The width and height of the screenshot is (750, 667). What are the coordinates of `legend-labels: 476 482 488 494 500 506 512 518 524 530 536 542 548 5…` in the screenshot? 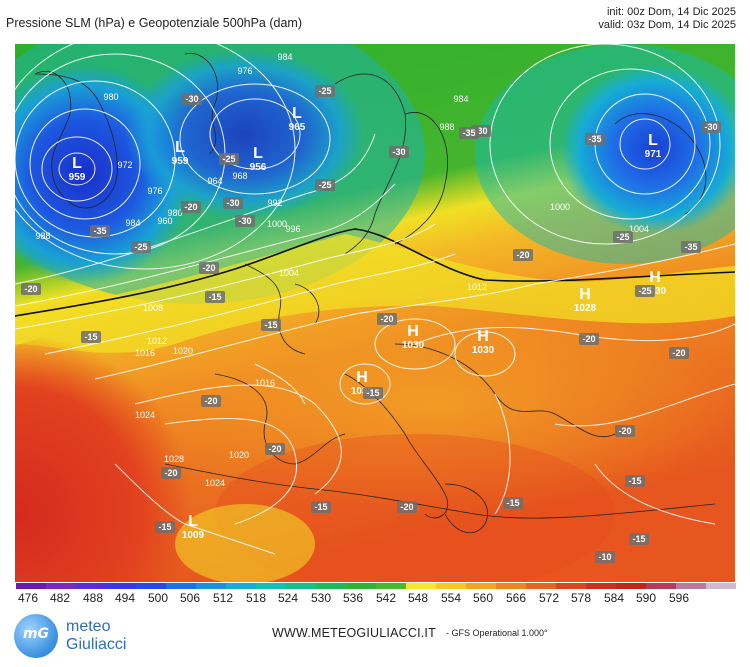 It's located at (376, 598).